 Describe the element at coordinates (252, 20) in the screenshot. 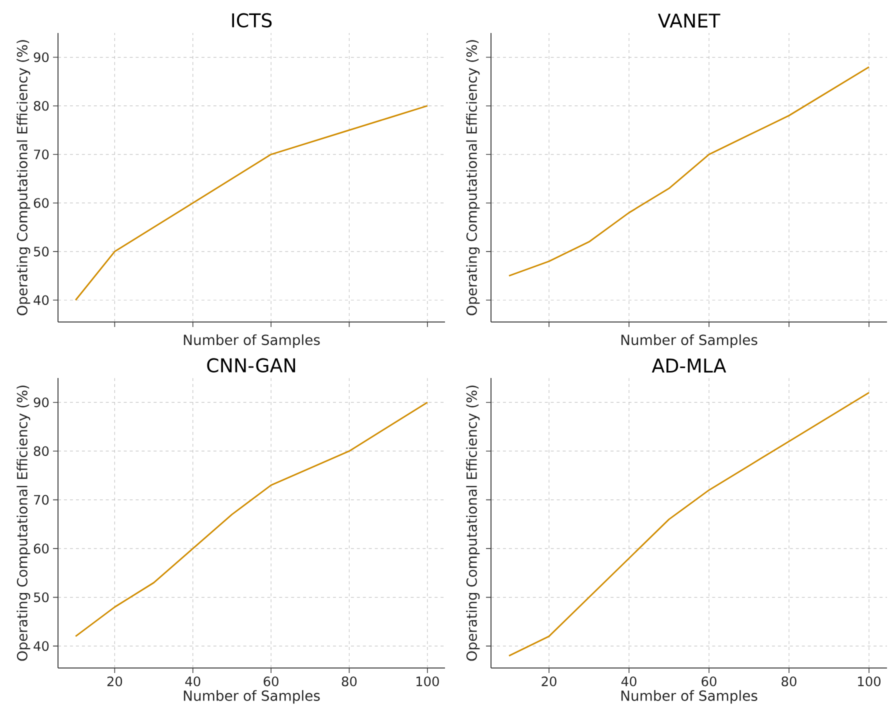

I see `chart-title: ICTS` at that location.